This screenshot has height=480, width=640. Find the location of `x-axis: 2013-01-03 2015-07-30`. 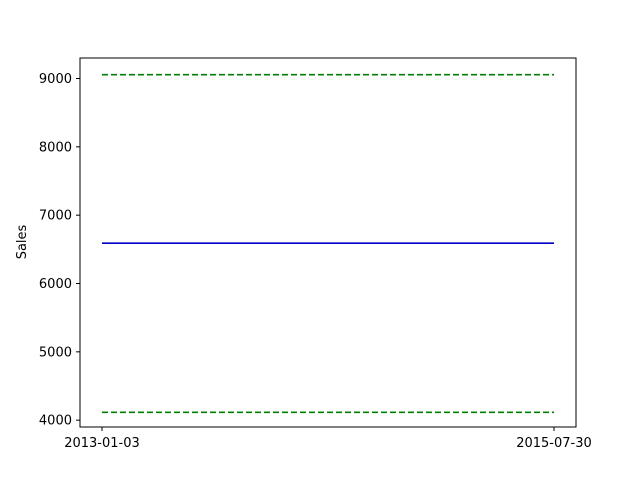

x-axis: 2013-01-03 2015-07-30 is located at coordinates (328, 439).